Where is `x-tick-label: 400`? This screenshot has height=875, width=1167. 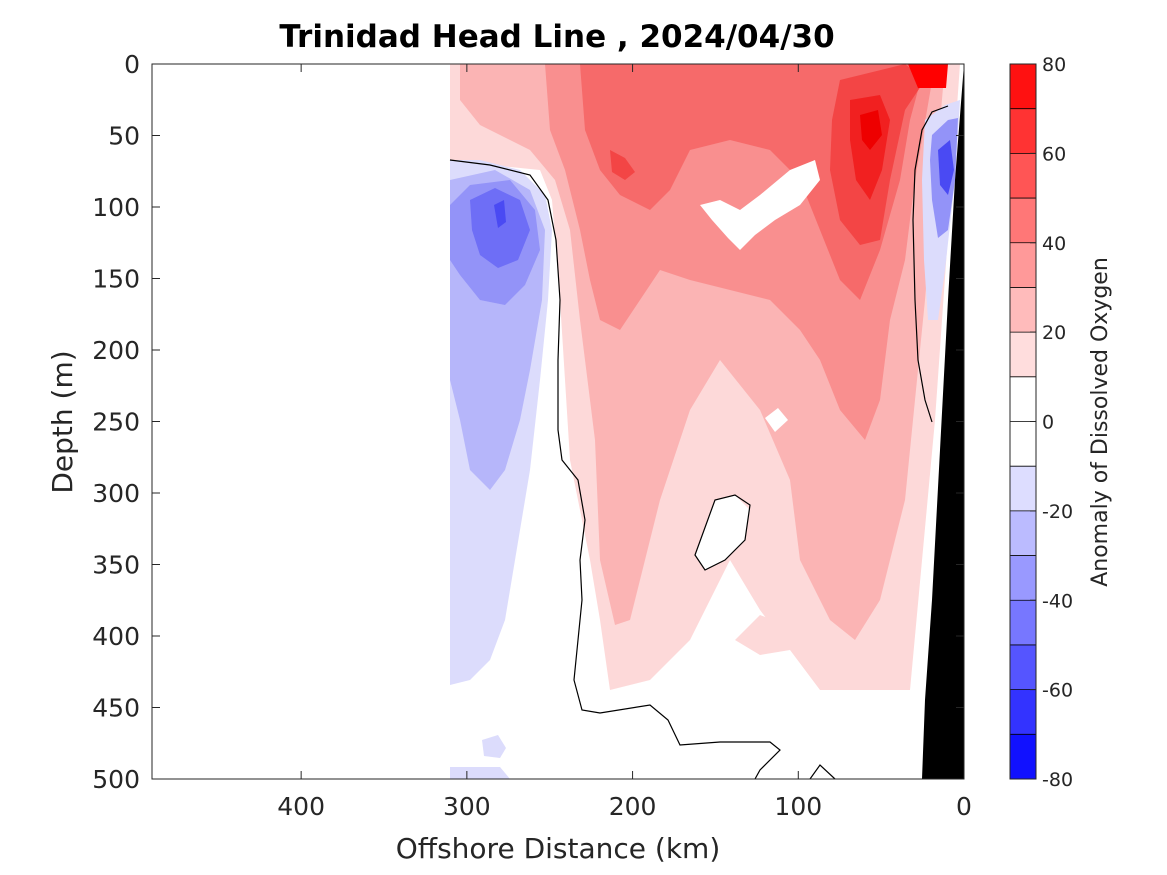 x-tick-label: 400 is located at coordinates (301, 806).